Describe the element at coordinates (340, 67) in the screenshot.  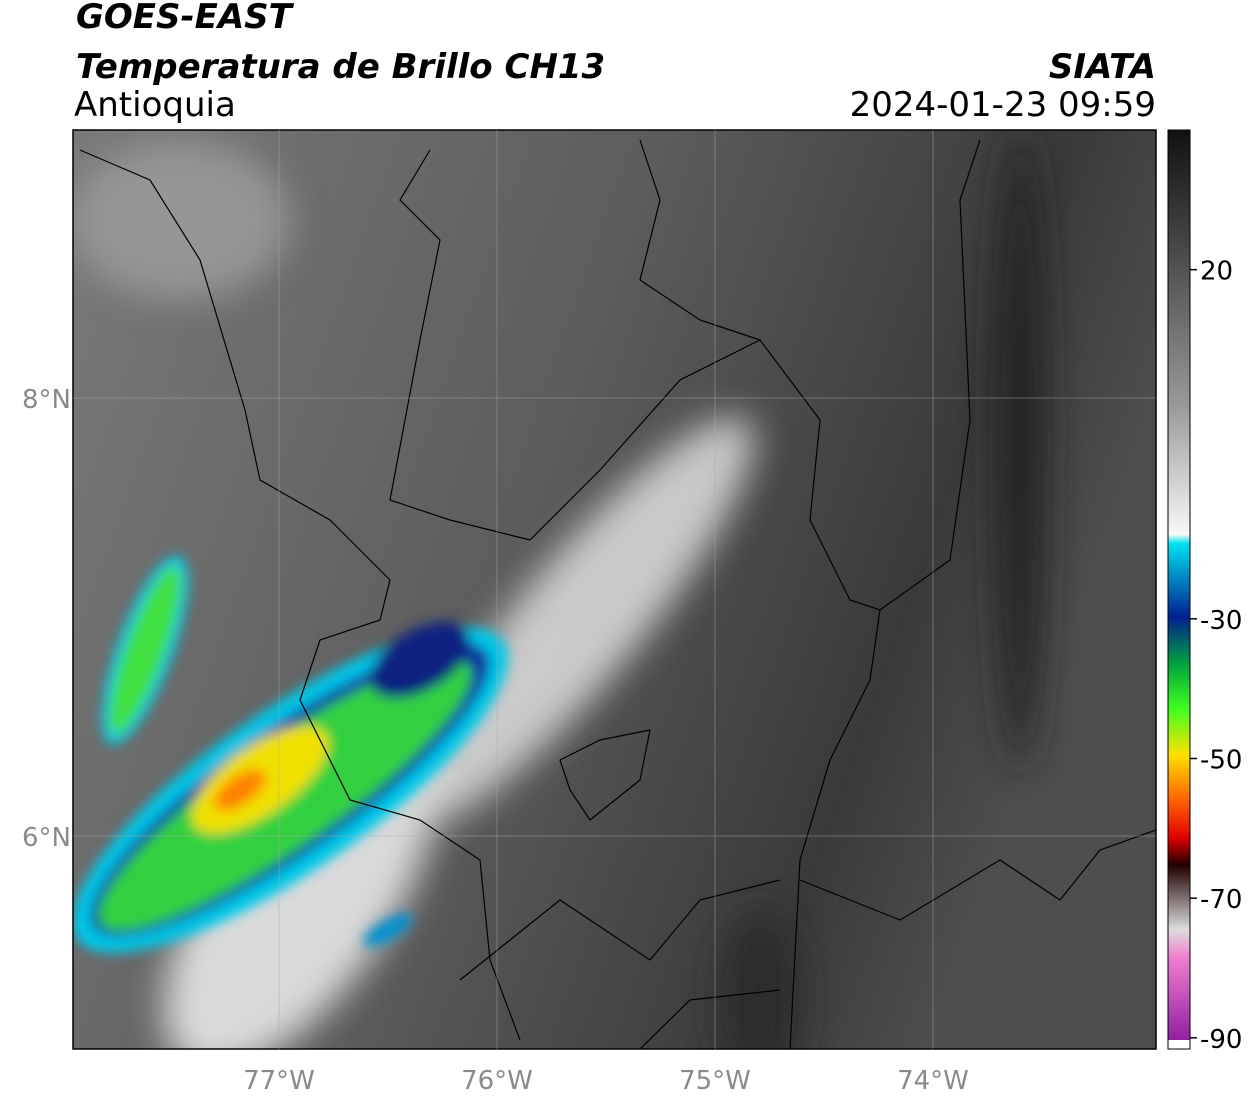
I see `subtitle: Temperatura de Brillo CH13` at that location.